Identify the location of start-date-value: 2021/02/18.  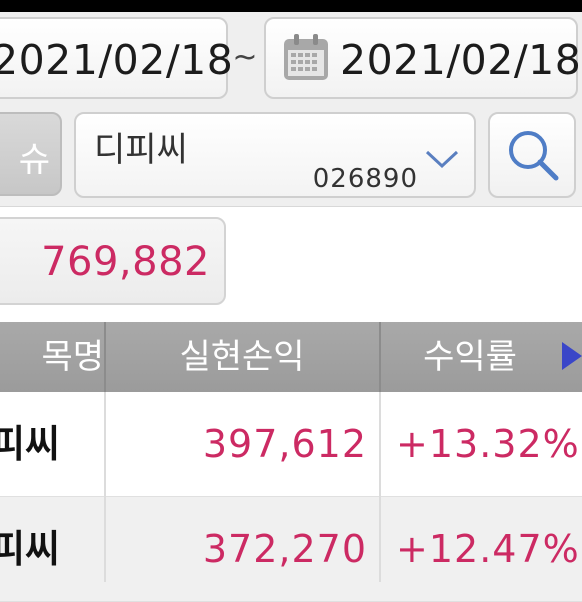
(117, 60).